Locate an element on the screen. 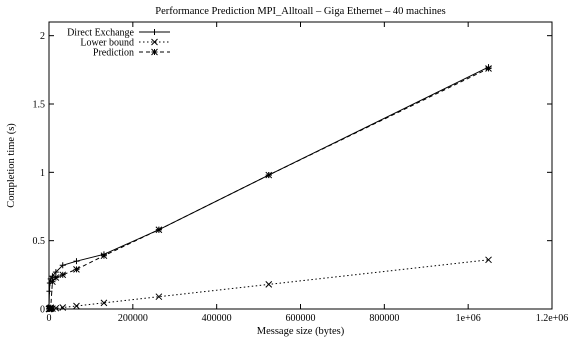 This screenshot has width=572, height=339. legend-marker-lower-bound is located at coordinates (154, 42).